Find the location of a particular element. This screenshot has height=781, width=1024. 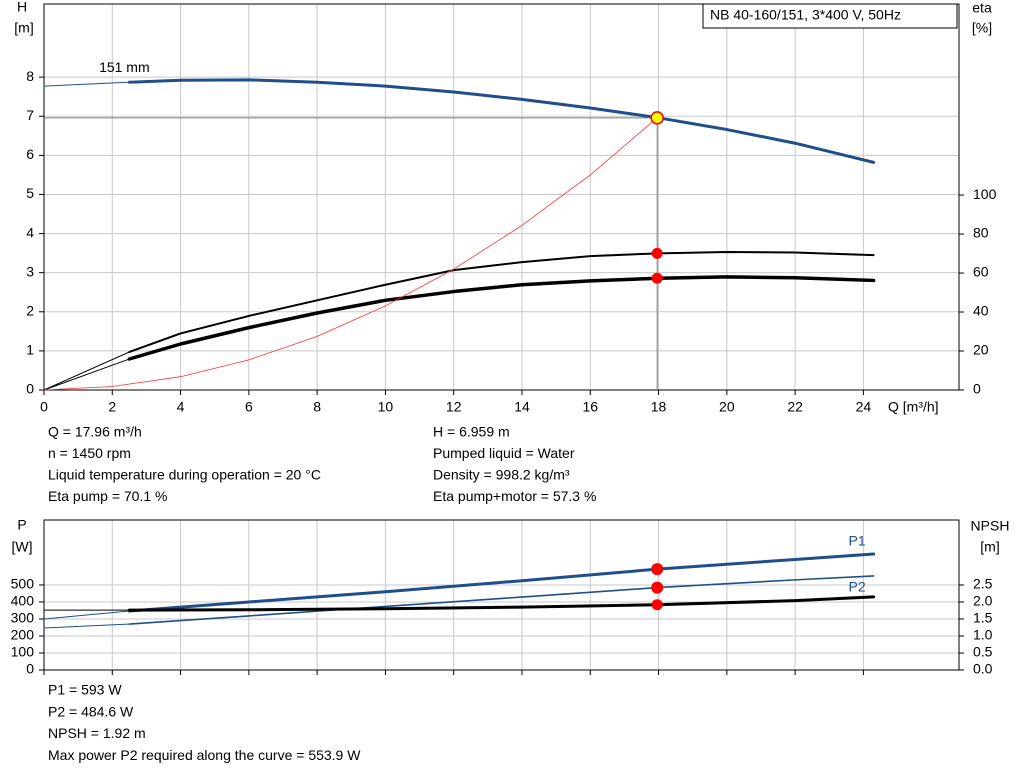

y2-axis-unit: [%] is located at coordinates (982, 28).